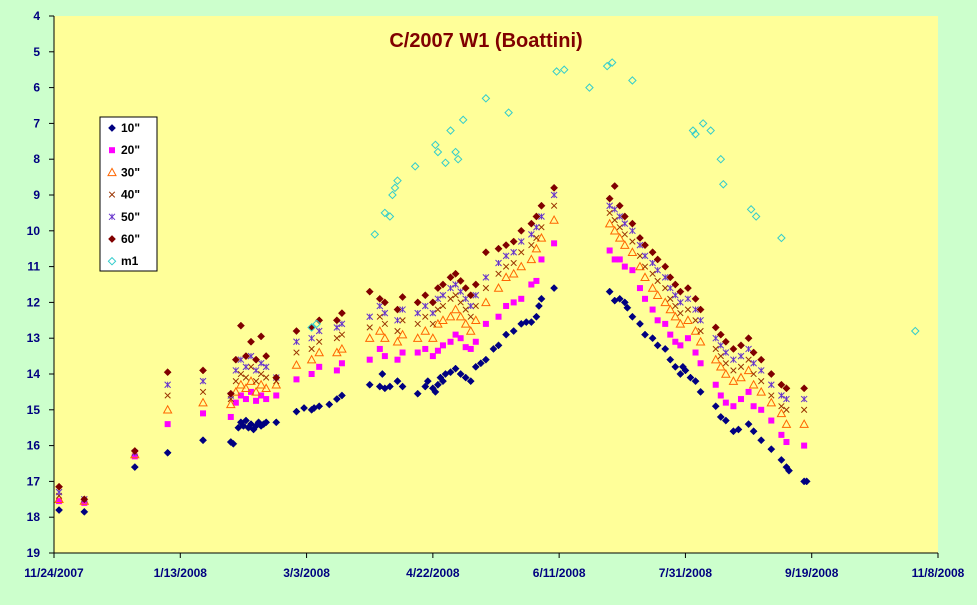 This screenshot has width=977, height=605. I want to click on y-tick-label: 14, so click(34, 374).